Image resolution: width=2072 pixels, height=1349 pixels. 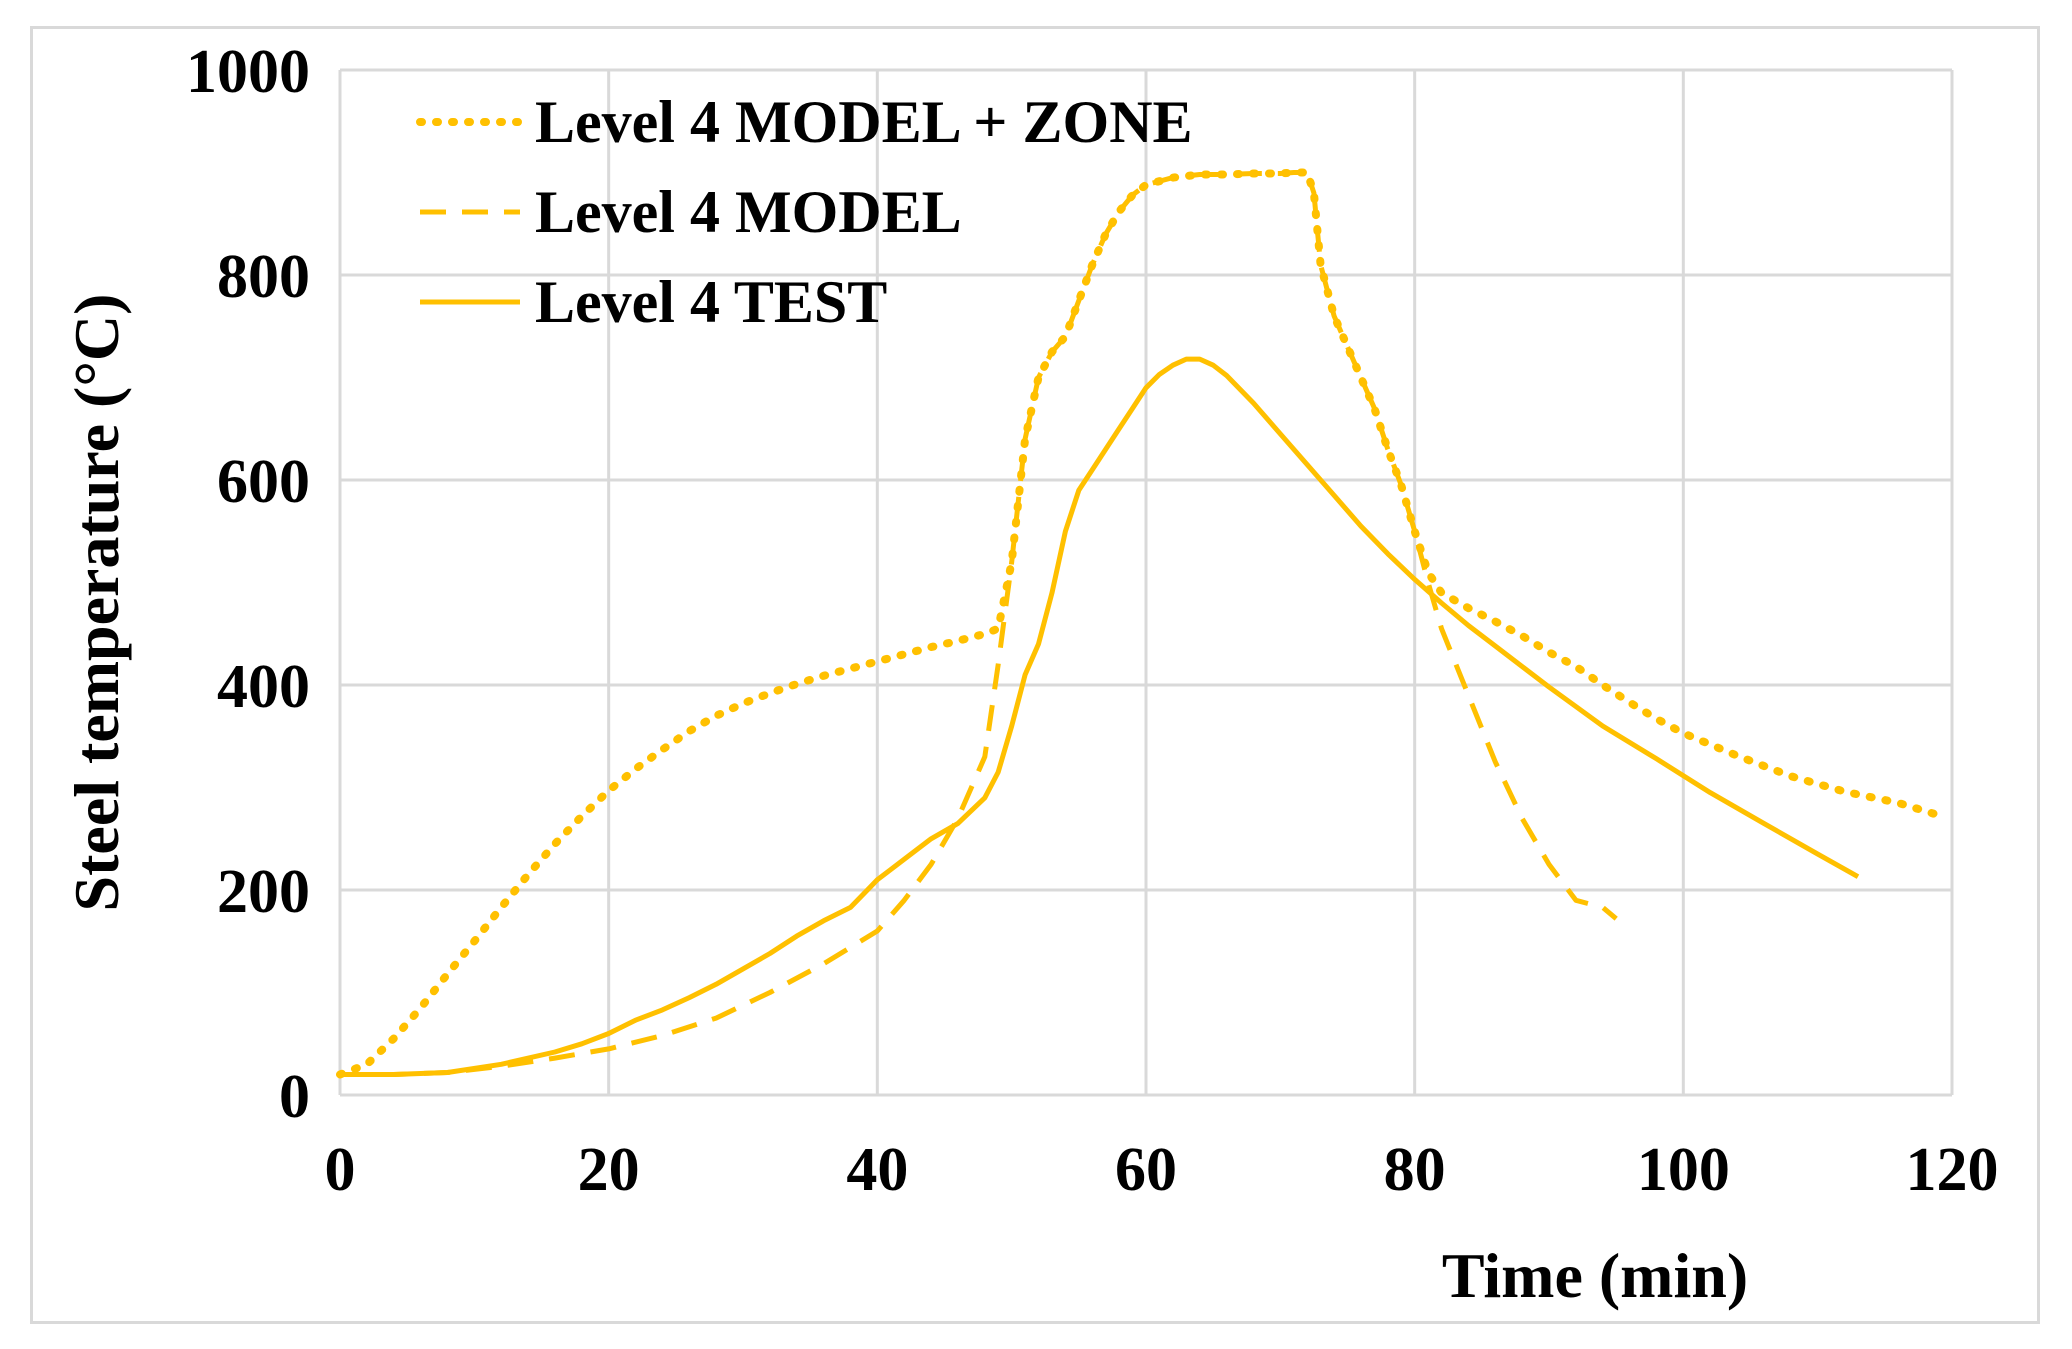 What do you see at coordinates (248, 72) in the screenshot?
I see `y-tick-label: 1000` at bounding box center [248, 72].